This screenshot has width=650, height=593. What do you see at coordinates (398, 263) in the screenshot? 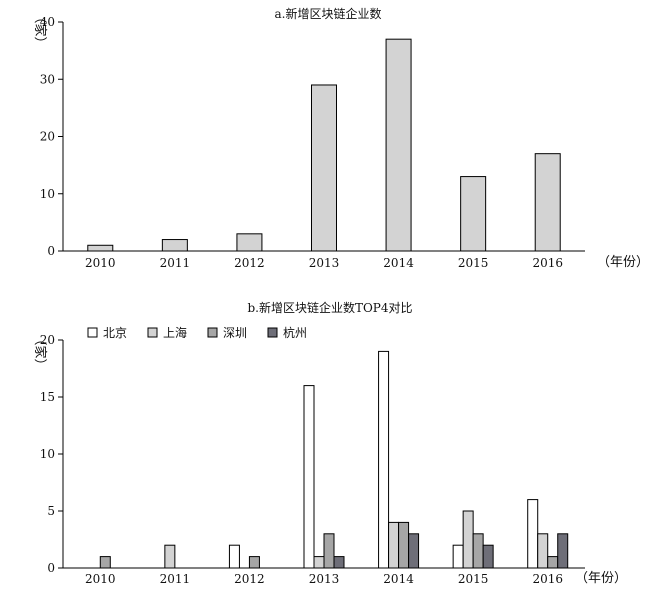
I see `chart-a-xtick-label: 2014` at bounding box center [398, 263].